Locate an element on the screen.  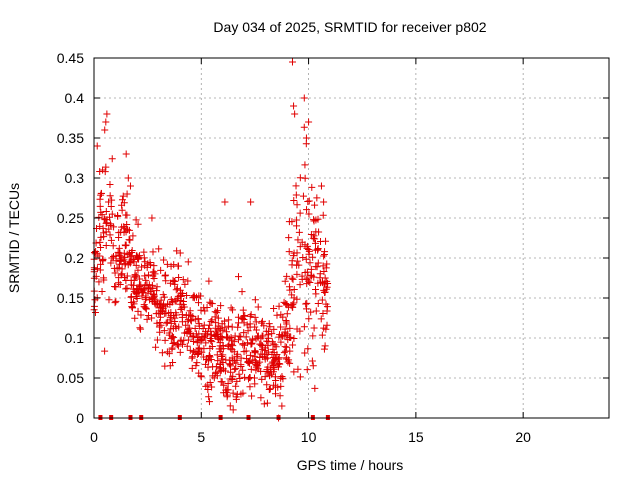
y-tick-label: 0.2 is located at coordinates (75, 258).